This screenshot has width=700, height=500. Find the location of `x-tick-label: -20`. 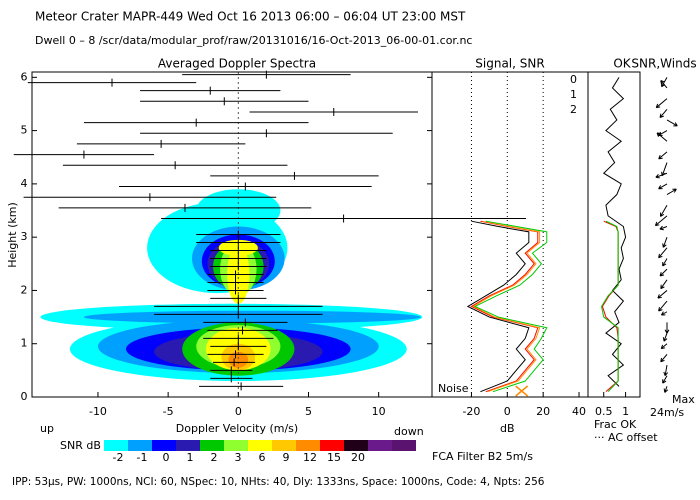

x-tick-label: -20 is located at coordinates (471, 411).